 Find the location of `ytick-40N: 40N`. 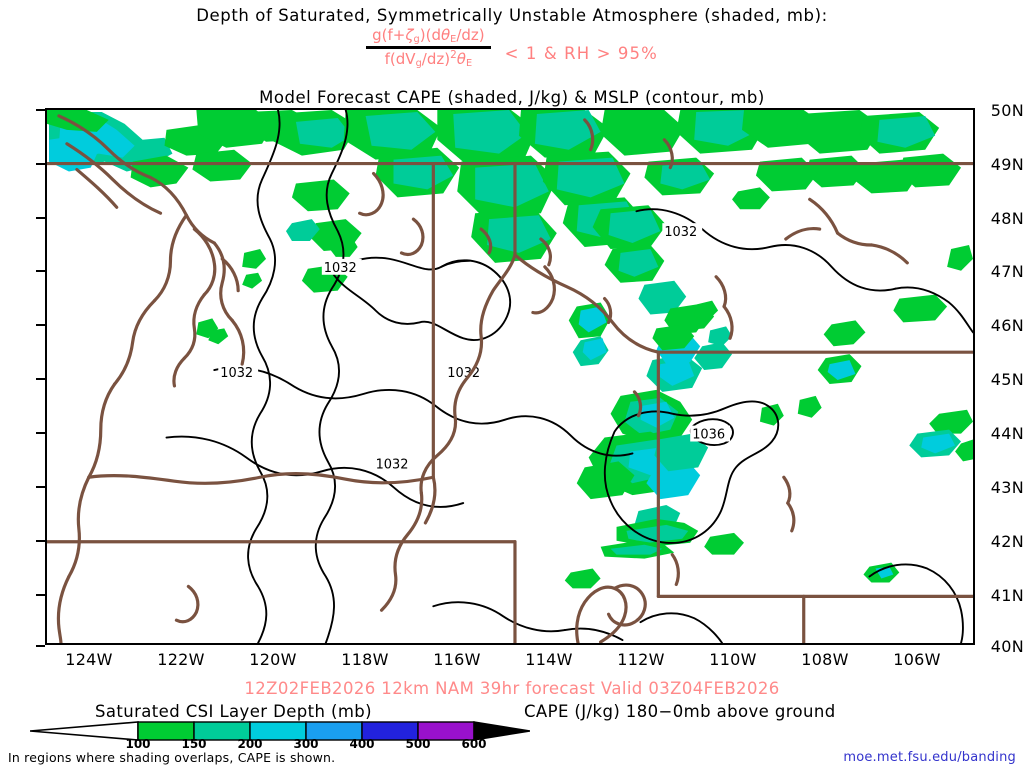

ytick-40N: 40N is located at coordinates (1007, 646).